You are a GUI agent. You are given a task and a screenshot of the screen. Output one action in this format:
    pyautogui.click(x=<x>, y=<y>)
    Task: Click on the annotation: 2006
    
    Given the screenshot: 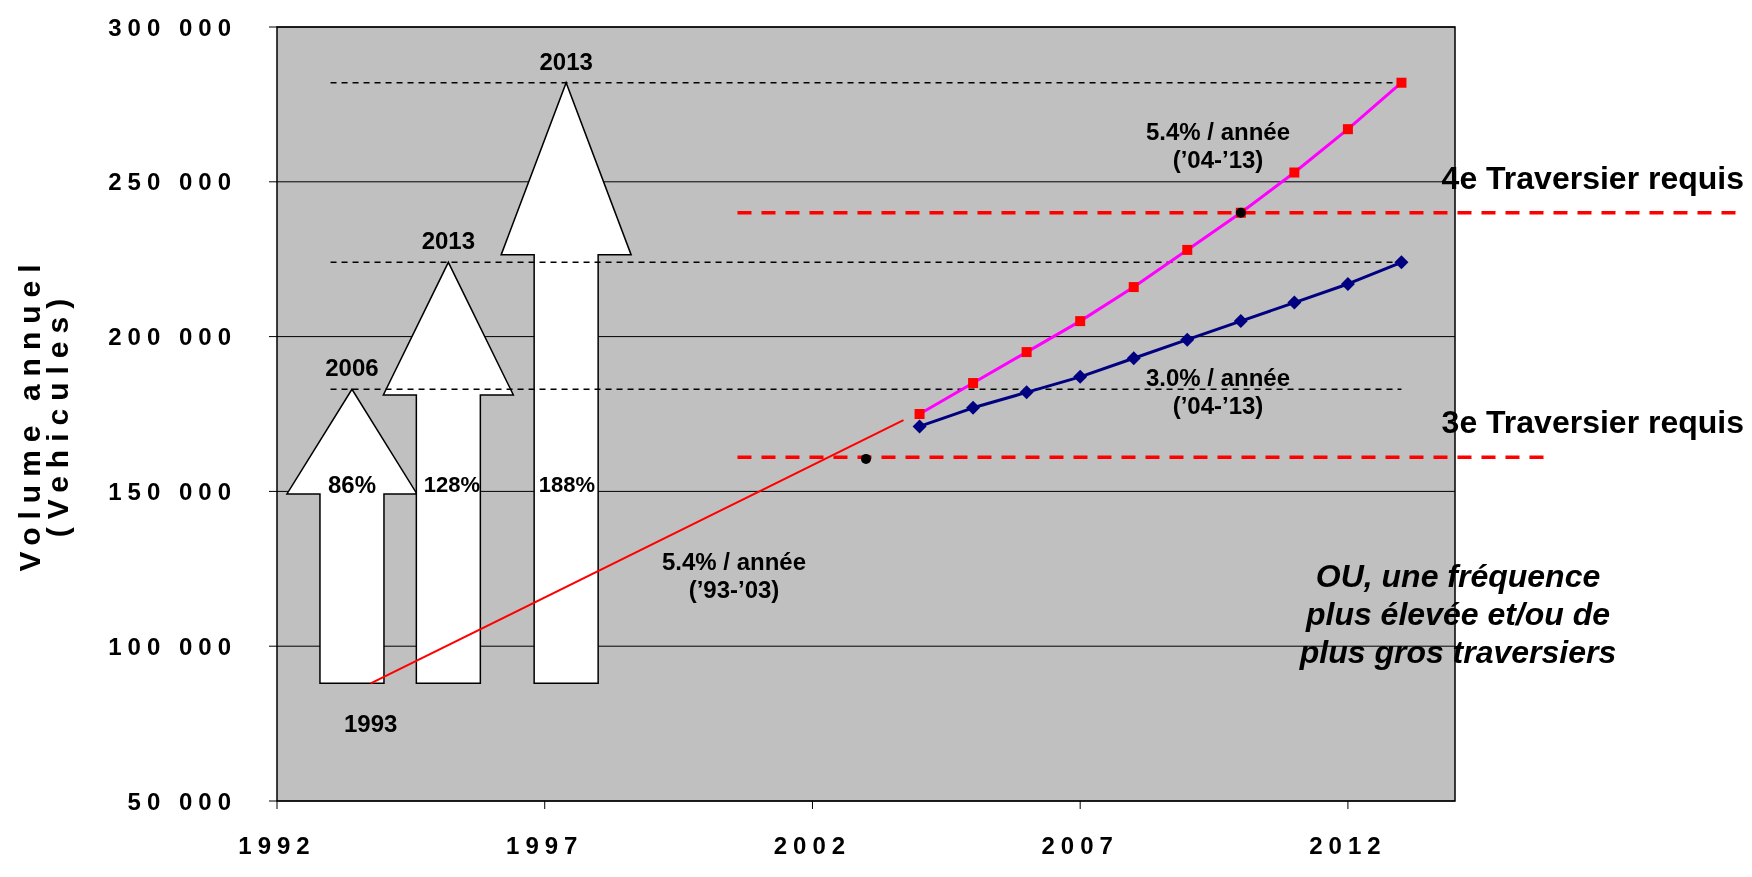 What is the action you would take?
    pyautogui.click(x=352, y=367)
    